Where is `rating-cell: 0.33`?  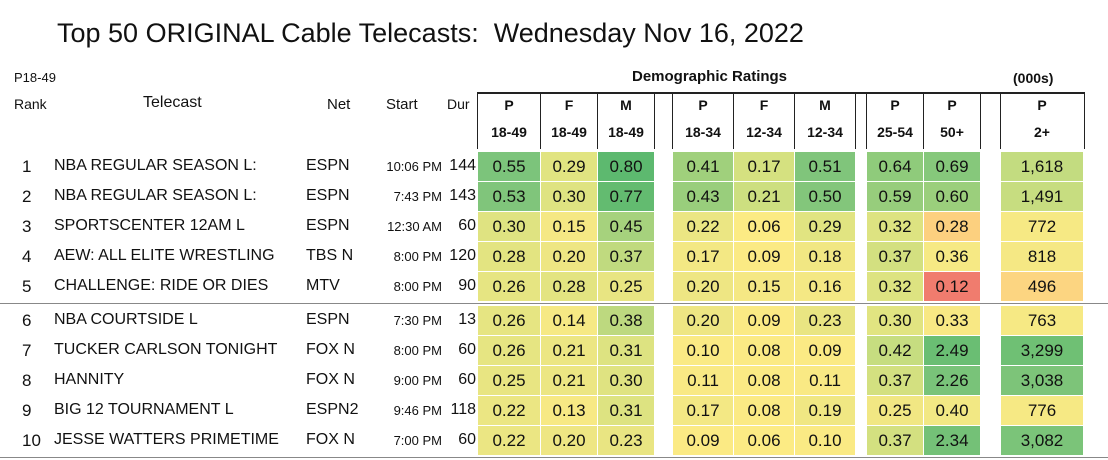
rating-cell: 0.33 is located at coordinates (952, 320).